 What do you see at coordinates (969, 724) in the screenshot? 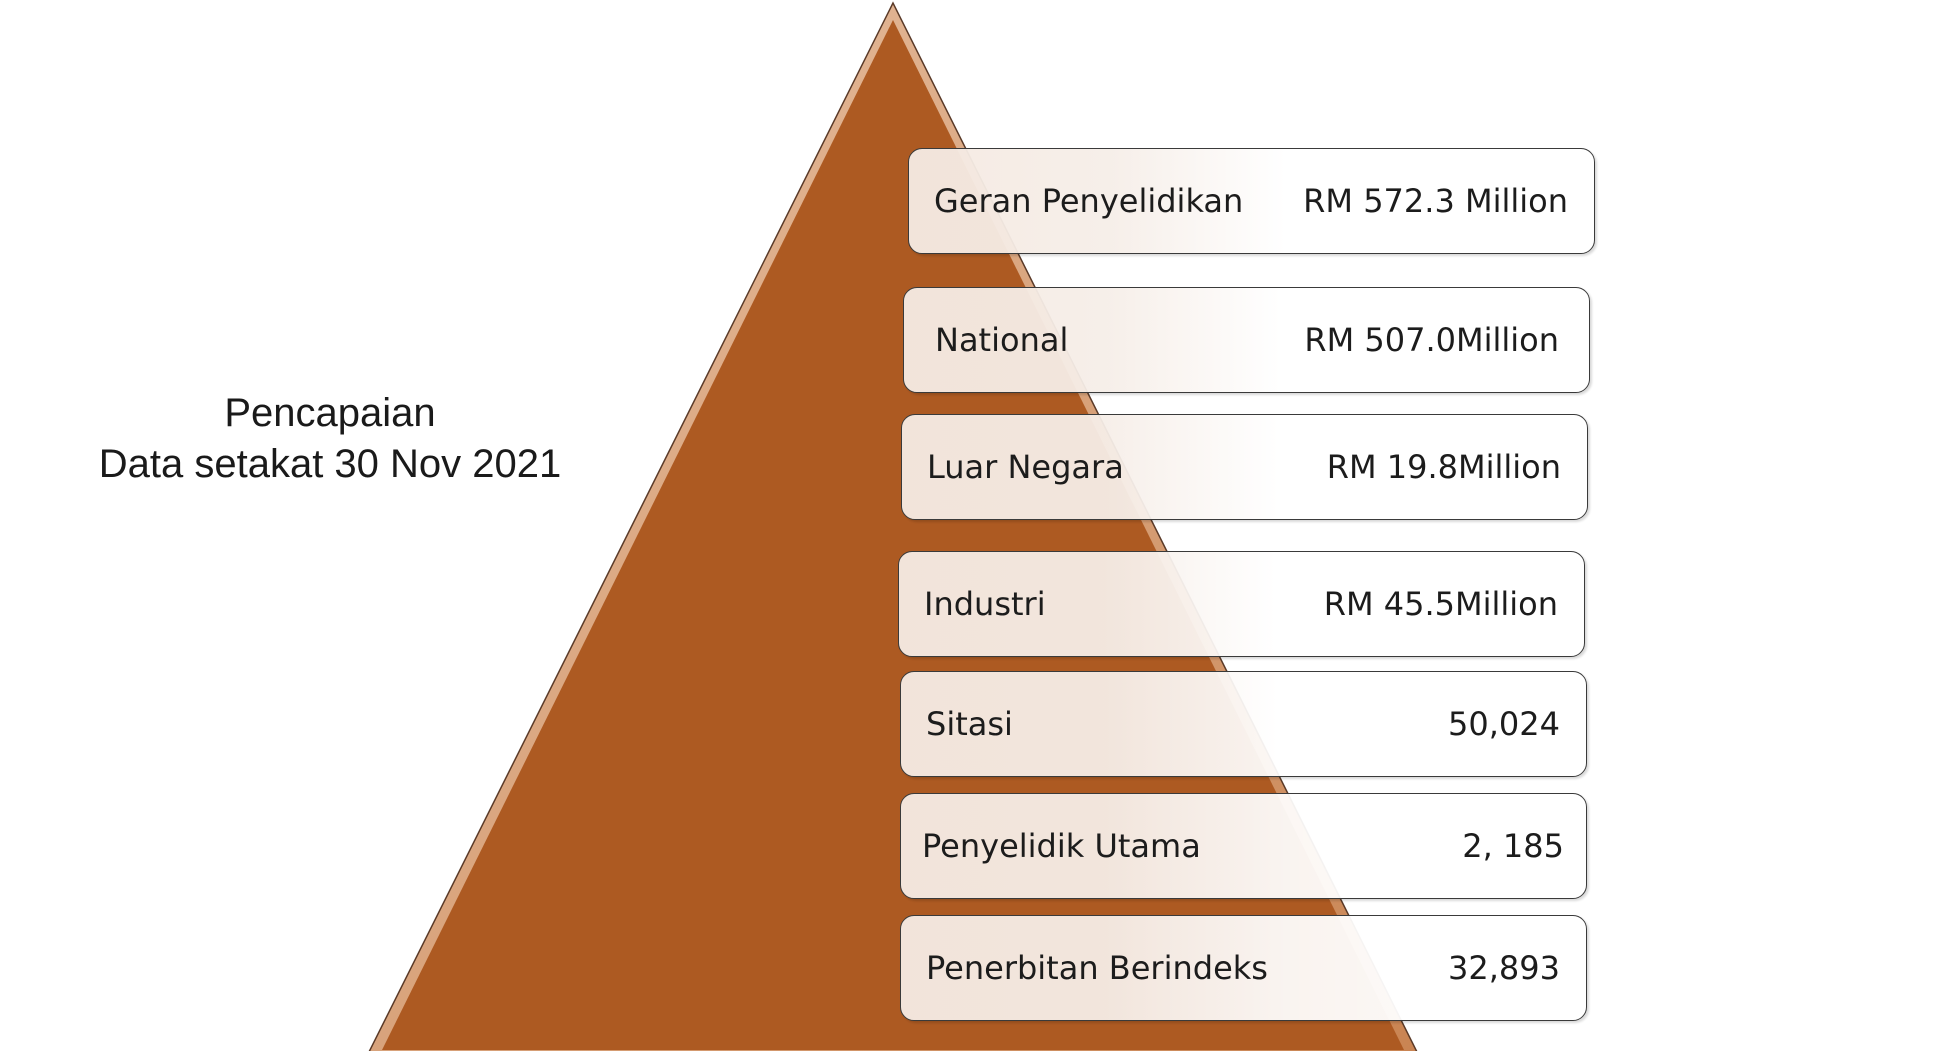
I see `row-label: Sitasi` at bounding box center [969, 724].